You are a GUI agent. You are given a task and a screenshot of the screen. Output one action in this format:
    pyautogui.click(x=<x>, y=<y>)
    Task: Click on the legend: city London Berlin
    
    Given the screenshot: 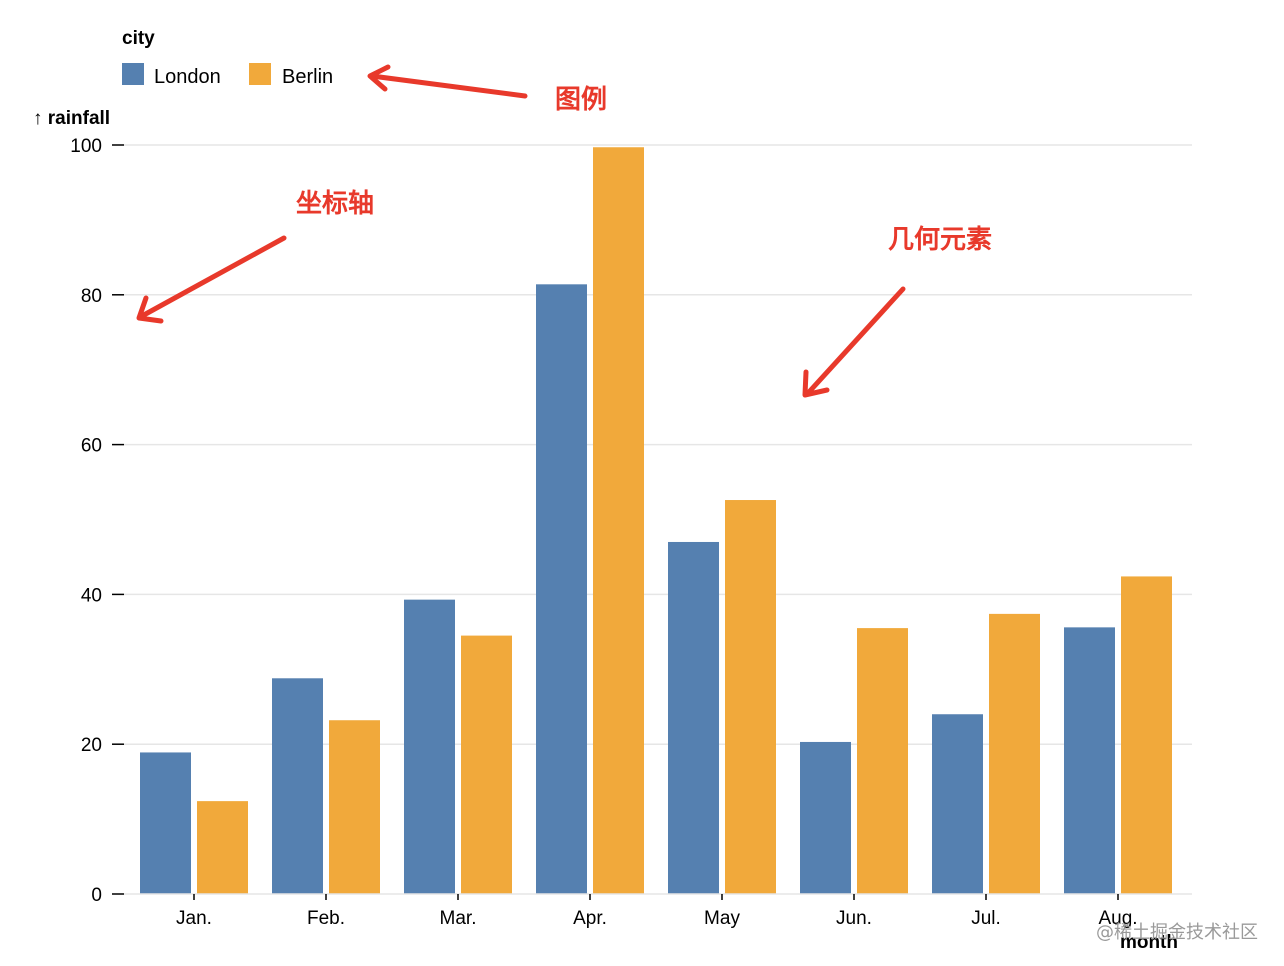 What is the action you would take?
    pyautogui.click(x=227, y=58)
    